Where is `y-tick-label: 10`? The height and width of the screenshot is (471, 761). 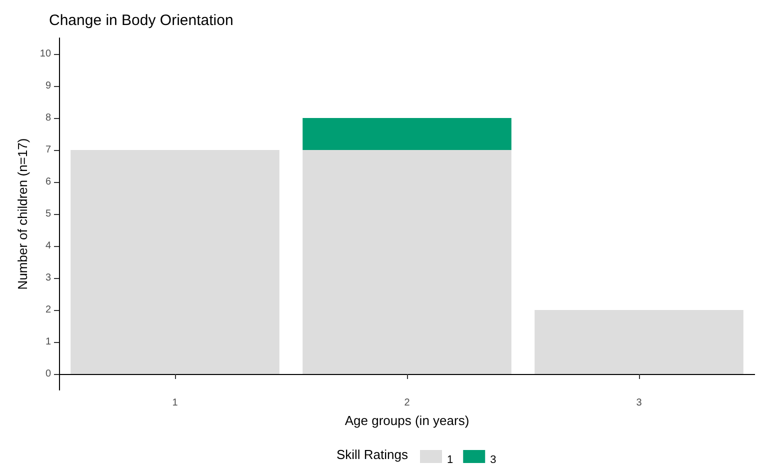 y-tick-label: 10 is located at coordinates (46, 54).